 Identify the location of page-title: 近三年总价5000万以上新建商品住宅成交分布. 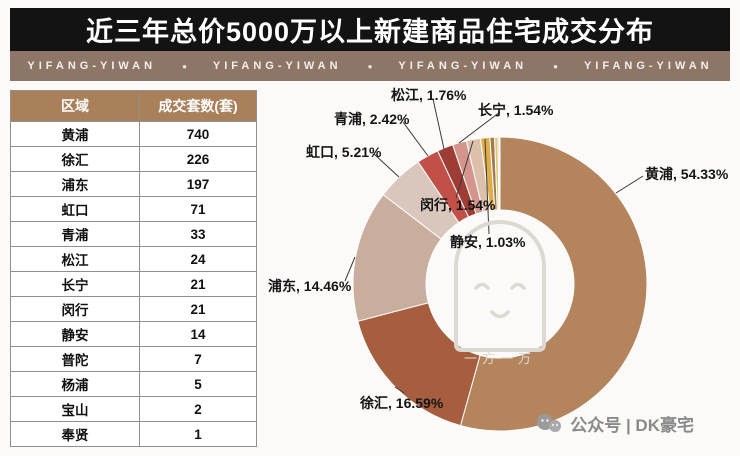
(370, 32).